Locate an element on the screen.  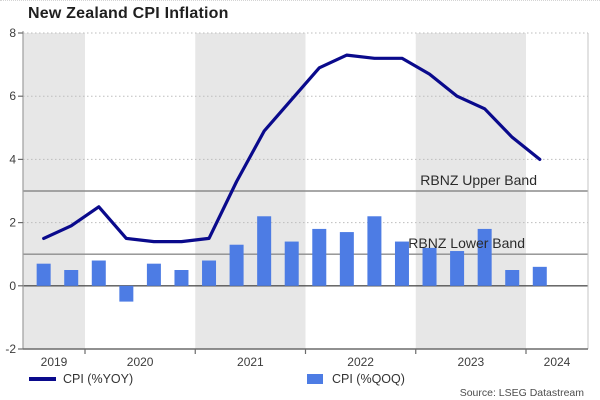
x-tick-label-2023: 2023 is located at coordinates (471, 362).